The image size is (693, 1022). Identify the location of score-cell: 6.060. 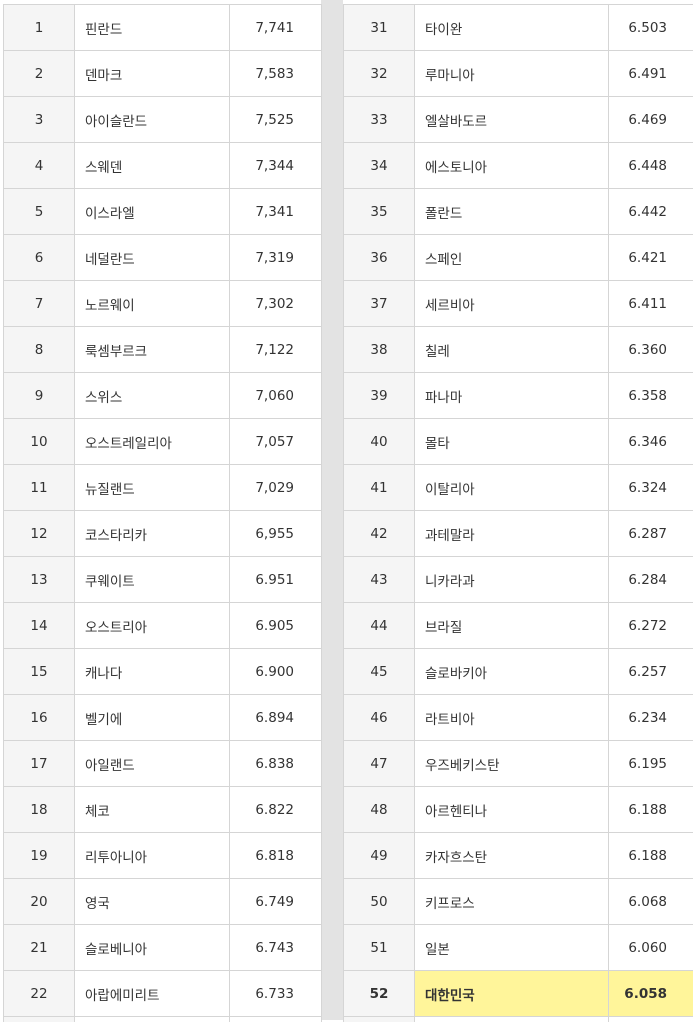
(651, 948).